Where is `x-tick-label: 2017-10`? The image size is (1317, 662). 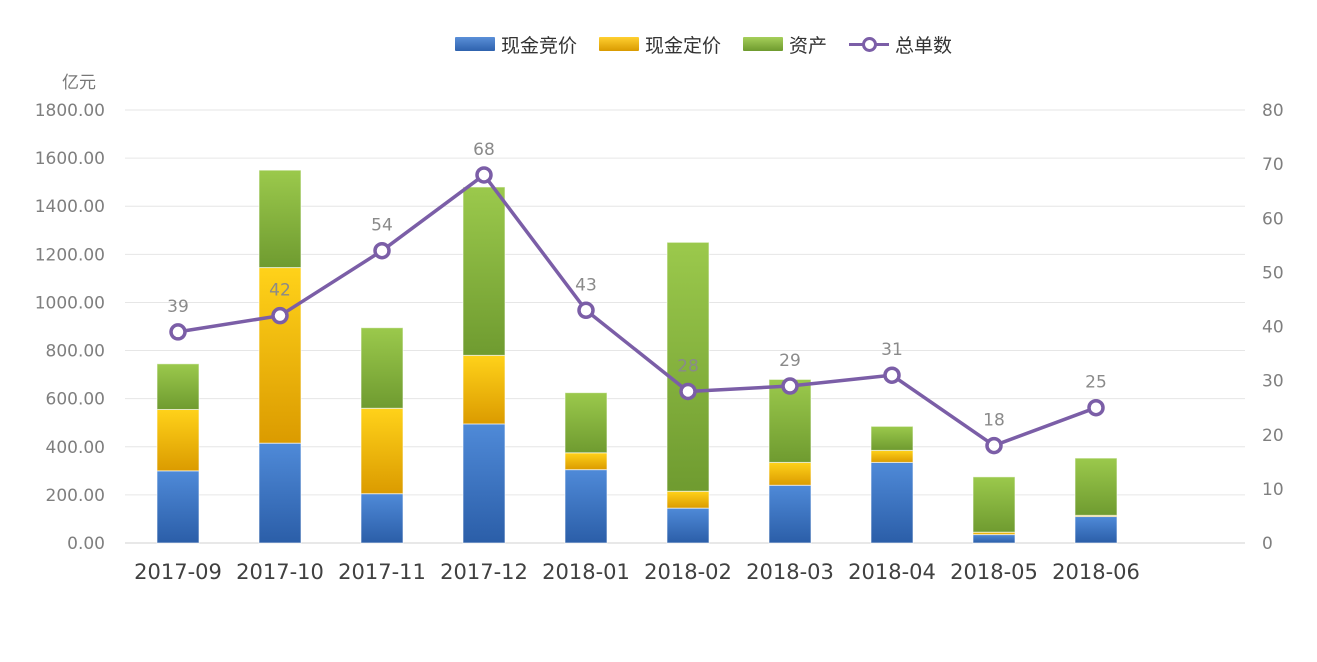
x-tick-label: 2017-10 is located at coordinates (280, 572).